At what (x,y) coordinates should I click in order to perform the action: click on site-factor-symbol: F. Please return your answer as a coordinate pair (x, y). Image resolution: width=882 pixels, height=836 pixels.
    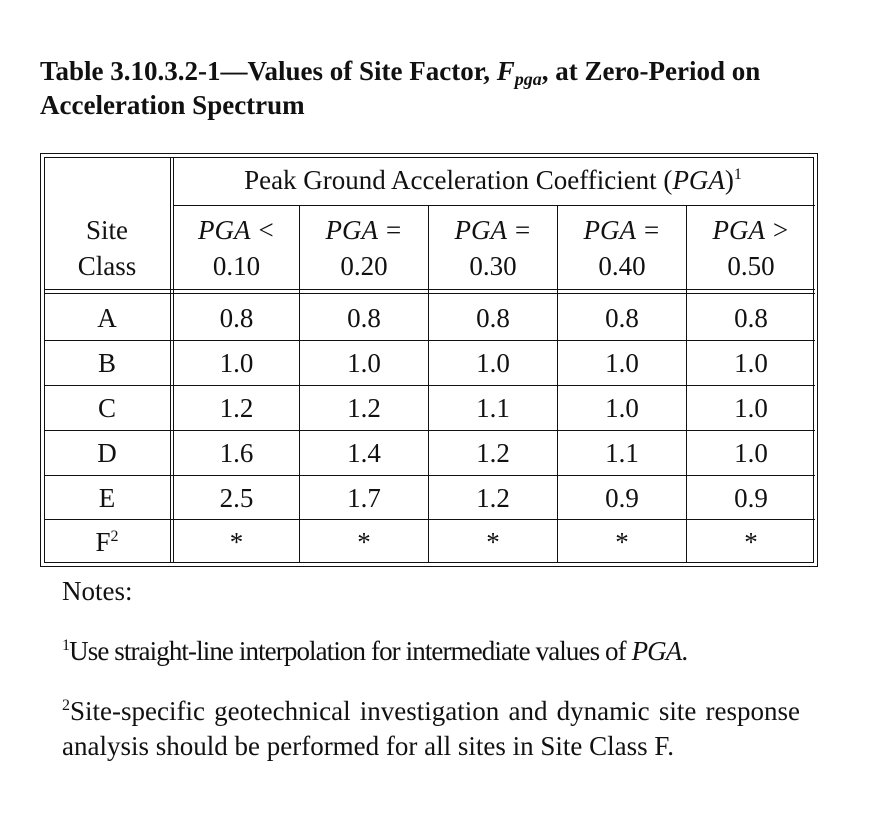
    Looking at the image, I should click on (505, 71).